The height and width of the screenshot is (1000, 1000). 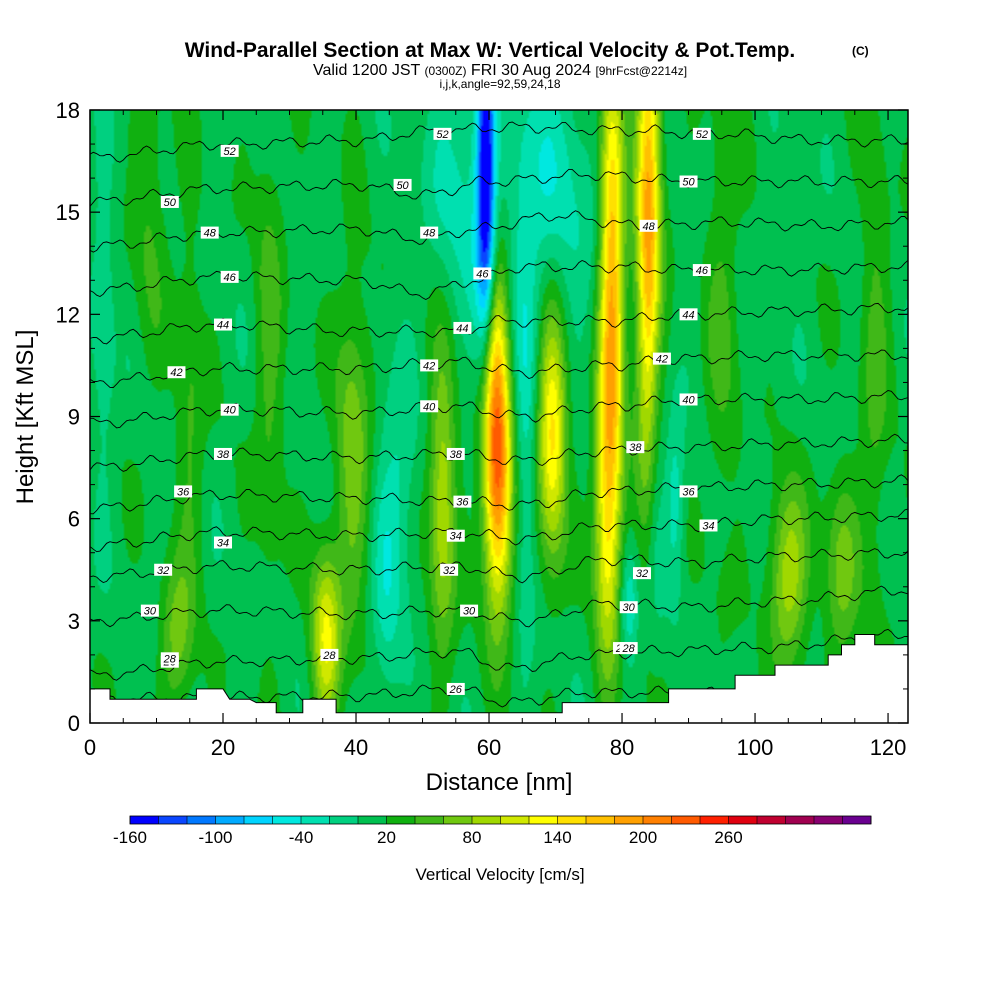 I want to click on isentrope-label-text: 44, so click(x=462, y=329).